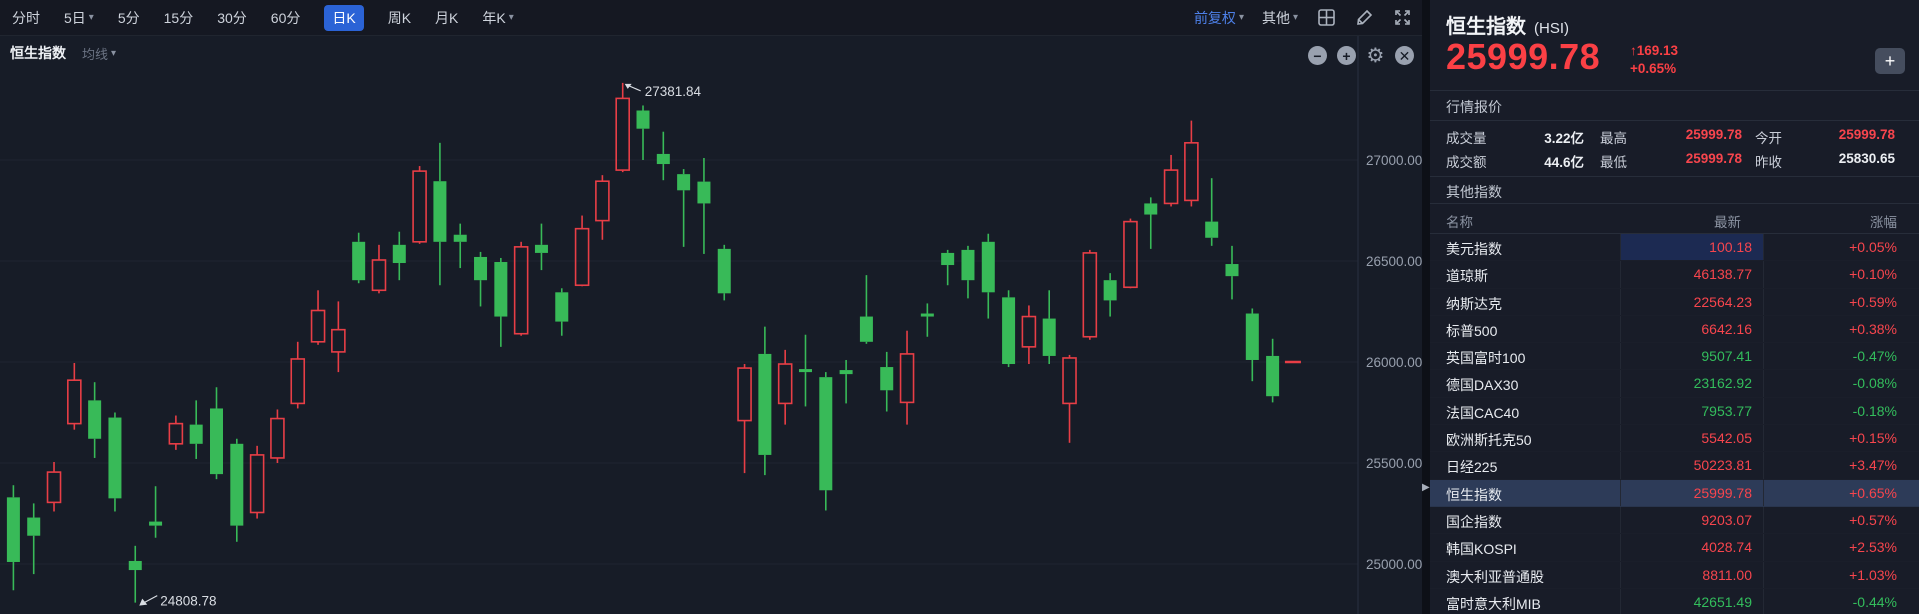 The image size is (1919, 614). I want to click on symbol-code: (HSI), so click(1551, 28).